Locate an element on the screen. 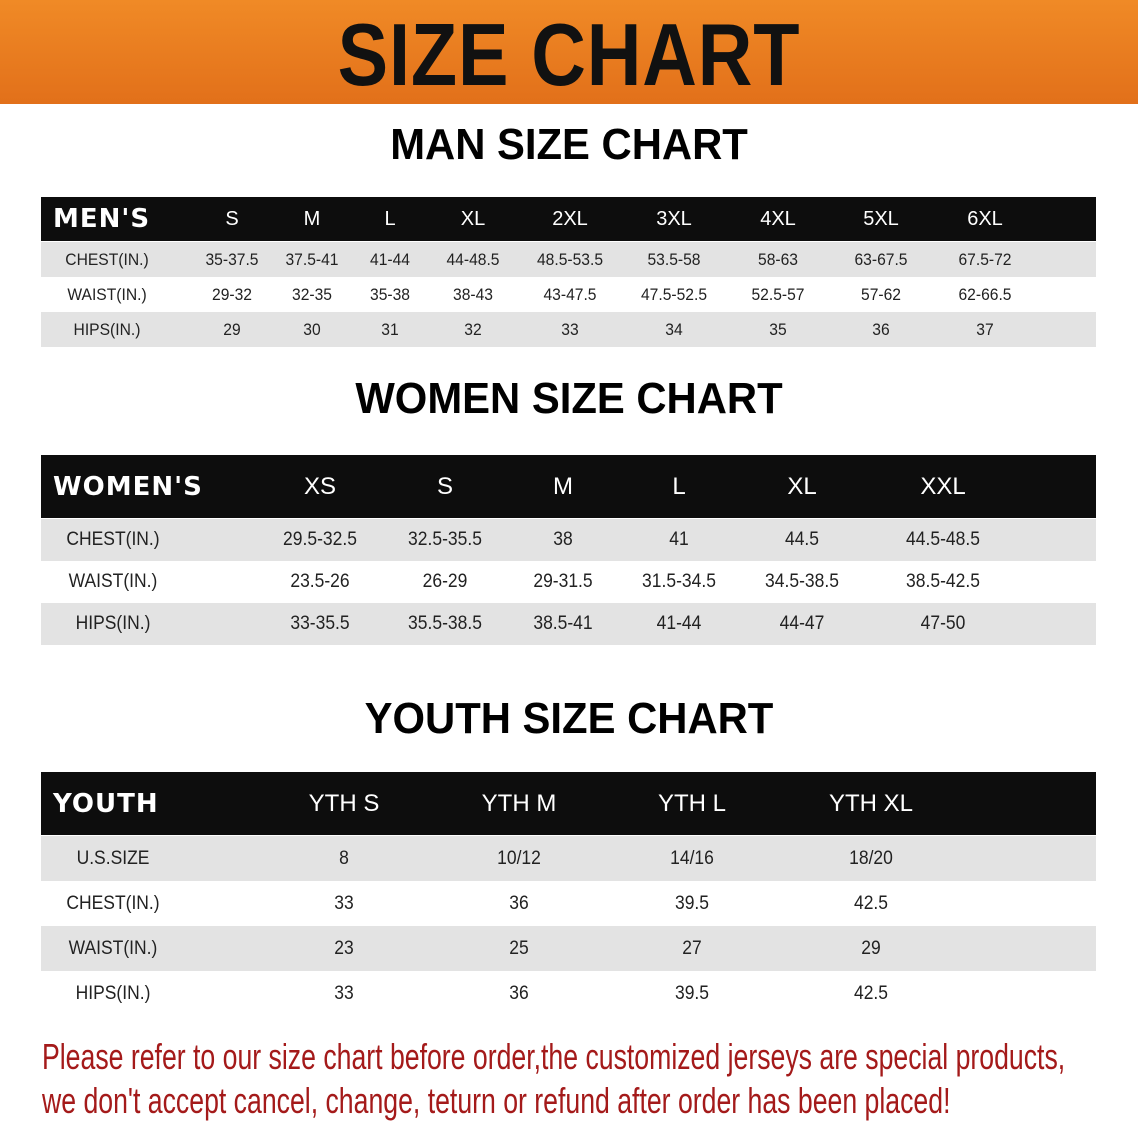 The width and height of the screenshot is (1138, 1132). men-section-title: MAN SIZE CHART is located at coordinates (569, 144).